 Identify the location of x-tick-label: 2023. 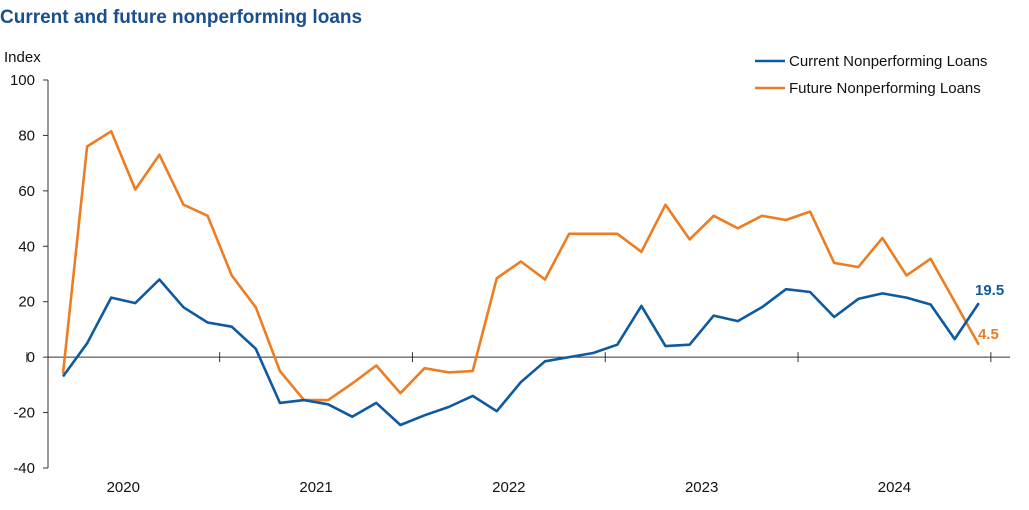
(701, 487).